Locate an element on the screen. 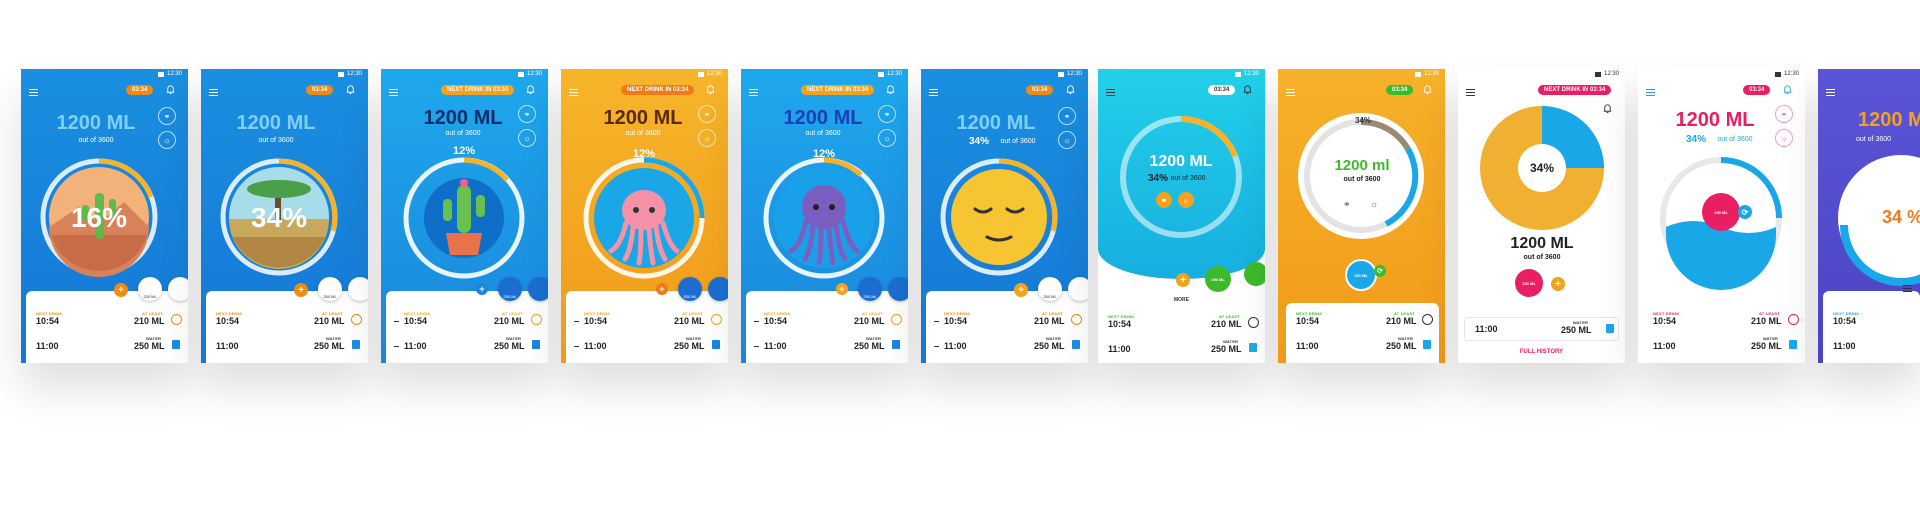 This screenshot has height=508, width=1920. next-drink-label: NEXT DRINK is located at coordinates (777, 313).